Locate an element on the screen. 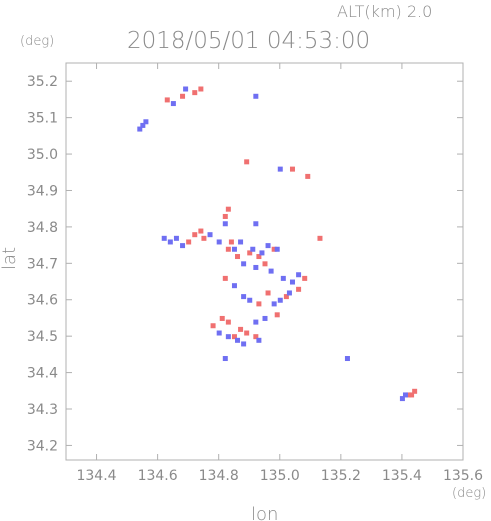  y-tick-label: 35.1 is located at coordinates (42, 119).